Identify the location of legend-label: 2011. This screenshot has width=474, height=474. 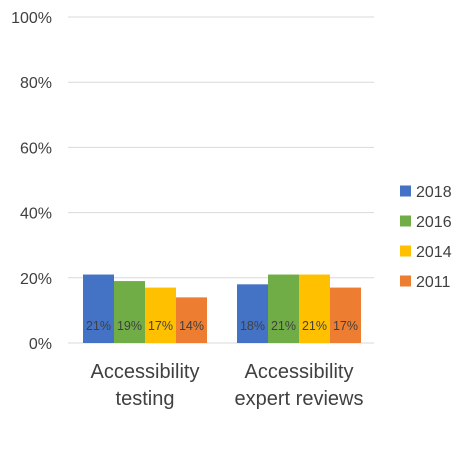
(433, 282).